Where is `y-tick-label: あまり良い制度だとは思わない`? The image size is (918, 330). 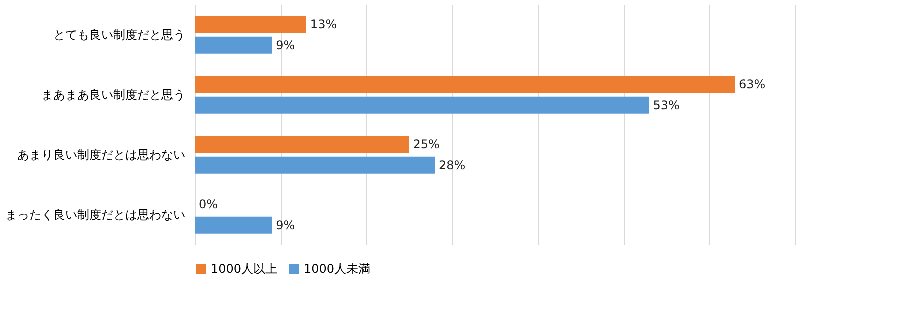
y-tick-label: あまり良い制度だとは思わない is located at coordinates (102, 155).